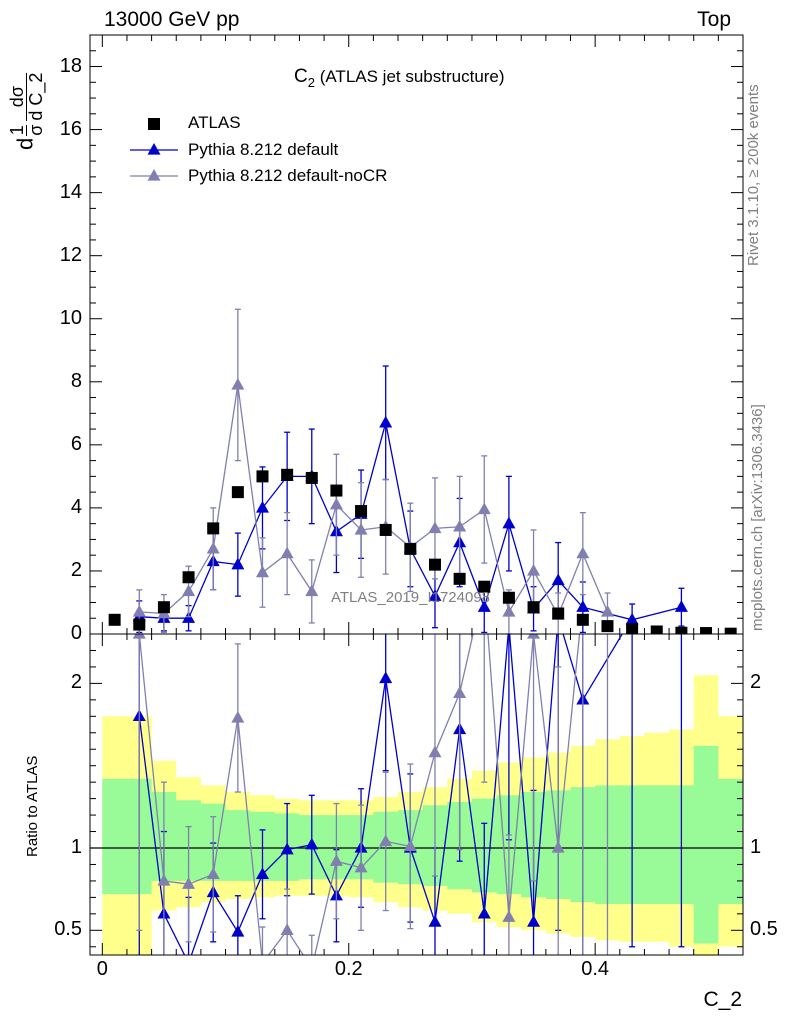 Image resolution: width=786 pixels, height=1024 pixels. Describe the element at coordinates (757, 517) in the screenshot. I see `mcplots-label: mcplots.cern.ch [arXiv:1306.3436]` at that location.